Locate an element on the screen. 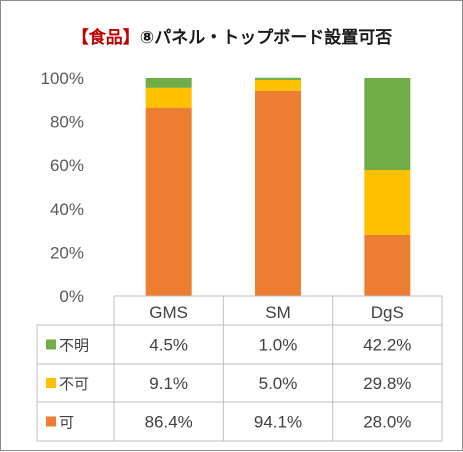 Image resolution: width=463 pixels, height=452 pixels. y-axis: 0% 20% 40% 60% 80% 100% is located at coordinates (62, 187).